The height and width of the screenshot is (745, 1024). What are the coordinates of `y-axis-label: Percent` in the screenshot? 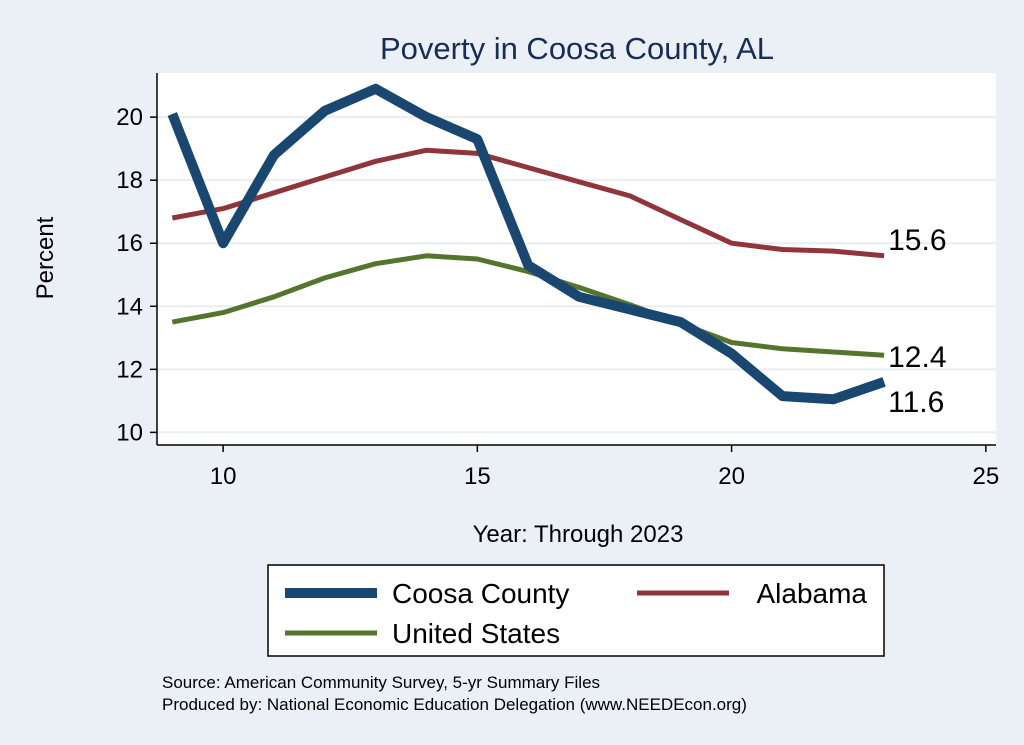 It's located at (45, 257).